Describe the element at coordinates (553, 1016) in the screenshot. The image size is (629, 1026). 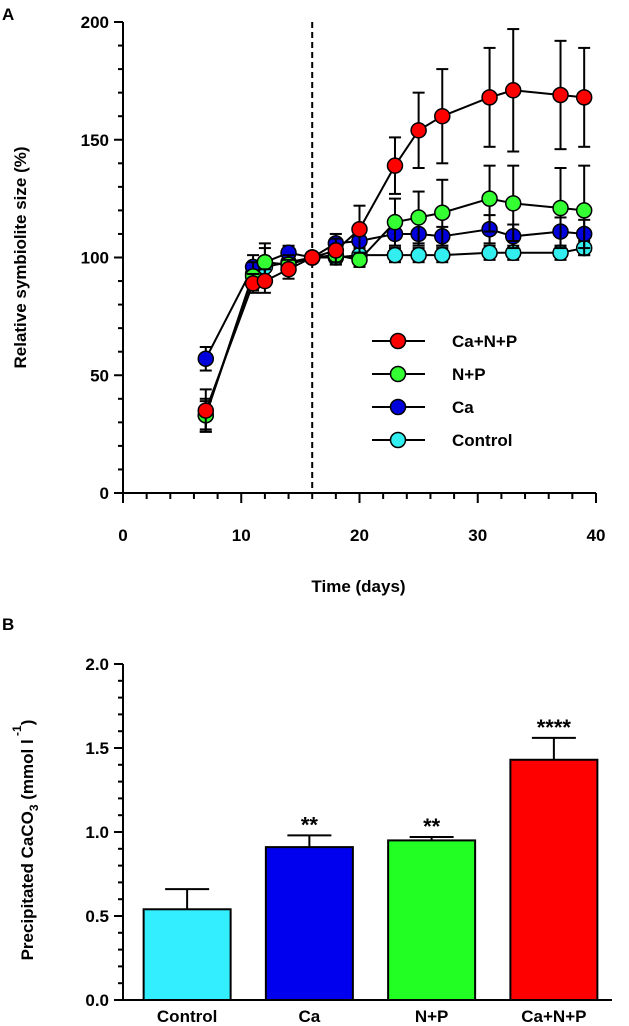
I see `x-category-label: Ca+N+P` at that location.